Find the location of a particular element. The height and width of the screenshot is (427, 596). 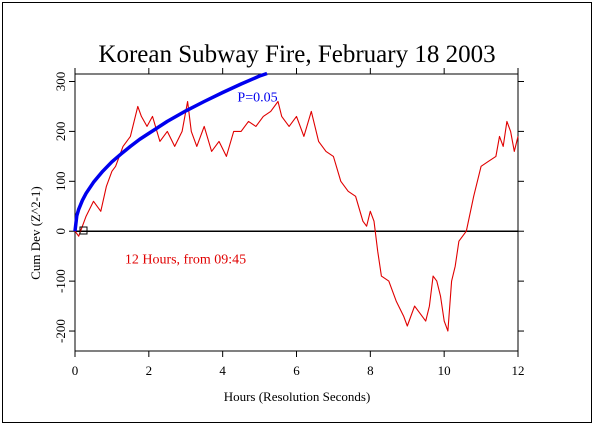

x-axis-label: Hours (Resolution Seconds) is located at coordinates (297, 396).